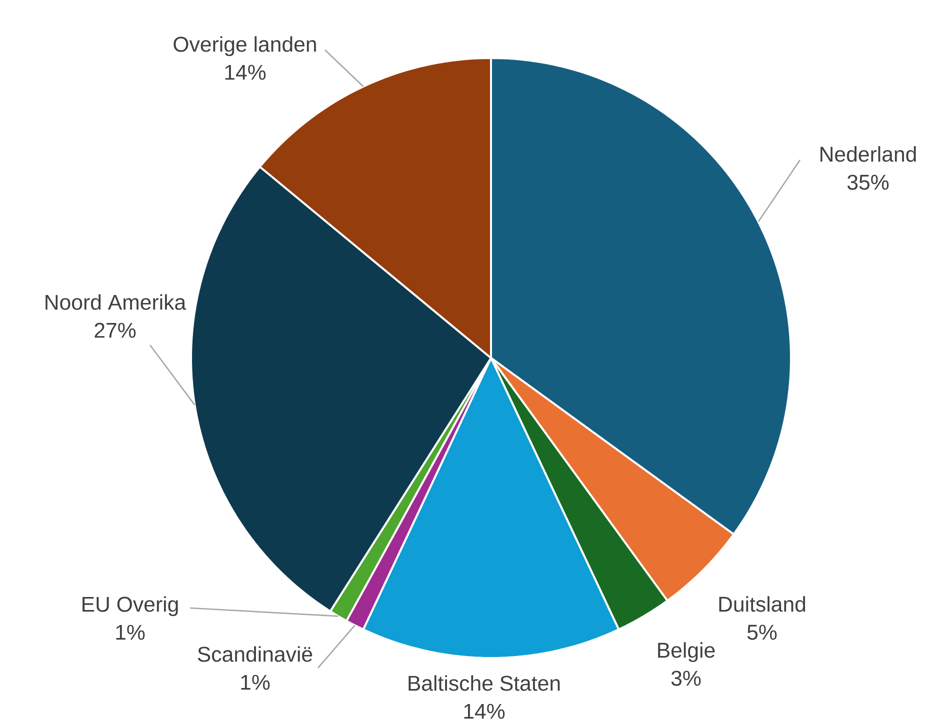  Describe the element at coordinates (116, 302) in the screenshot. I see `slice-label: Noord Amerika` at that location.